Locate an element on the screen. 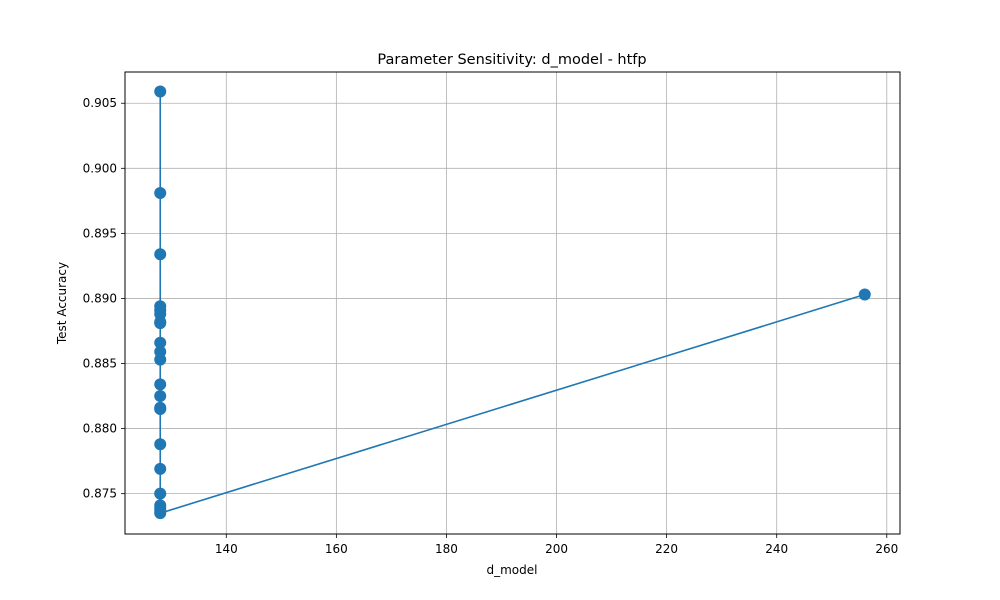 Image resolution: width=1000 pixels, height=600 pixels. y-tick-label: 0.885 is located at coordinates (100, 364).